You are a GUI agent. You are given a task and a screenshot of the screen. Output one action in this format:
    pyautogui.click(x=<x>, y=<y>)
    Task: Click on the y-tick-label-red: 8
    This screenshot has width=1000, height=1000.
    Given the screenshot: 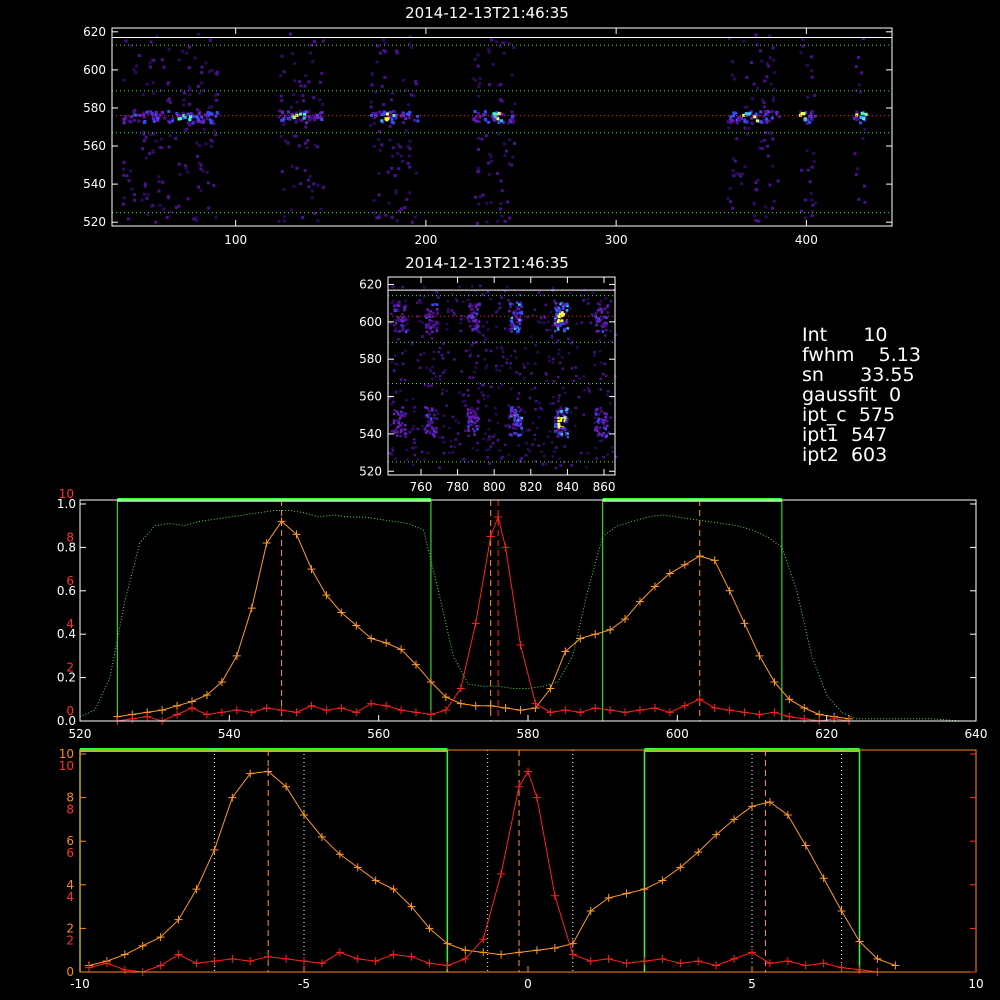 What is the action you would take?
    pyautogui.click(x=70, y=810)
    